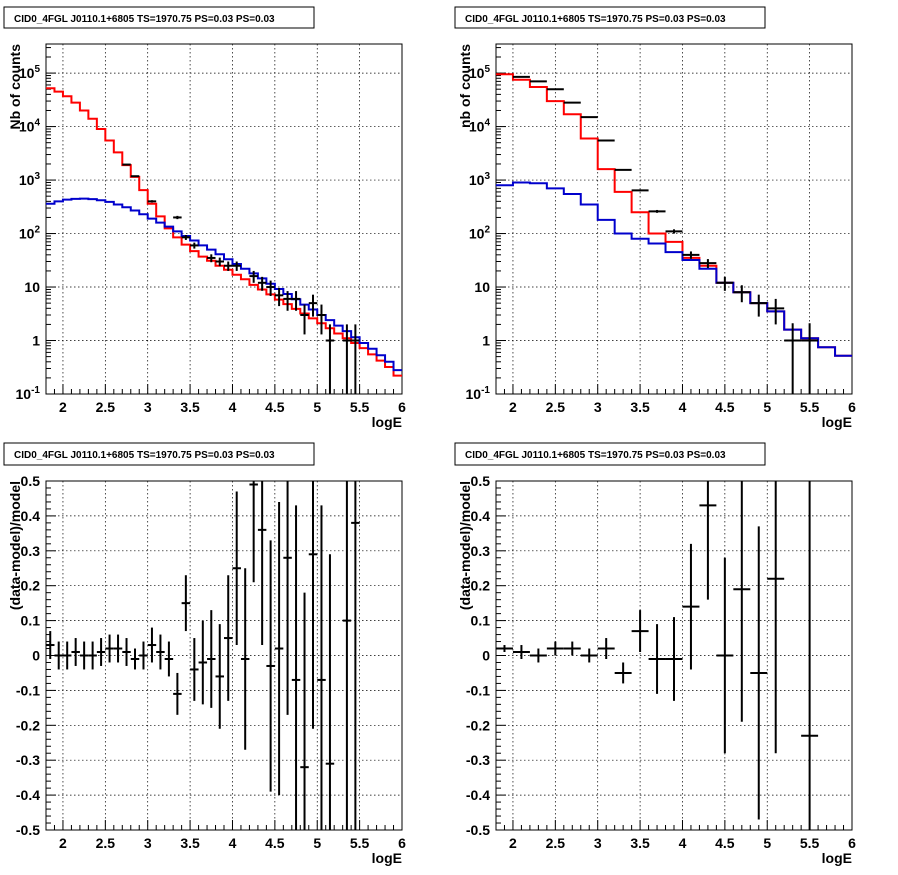 The height and width of the screenshot is (875, 898). Describe the element at coordinates (31, 621) in the screenshot. I see `y-tick-label: 0.1` at that location.